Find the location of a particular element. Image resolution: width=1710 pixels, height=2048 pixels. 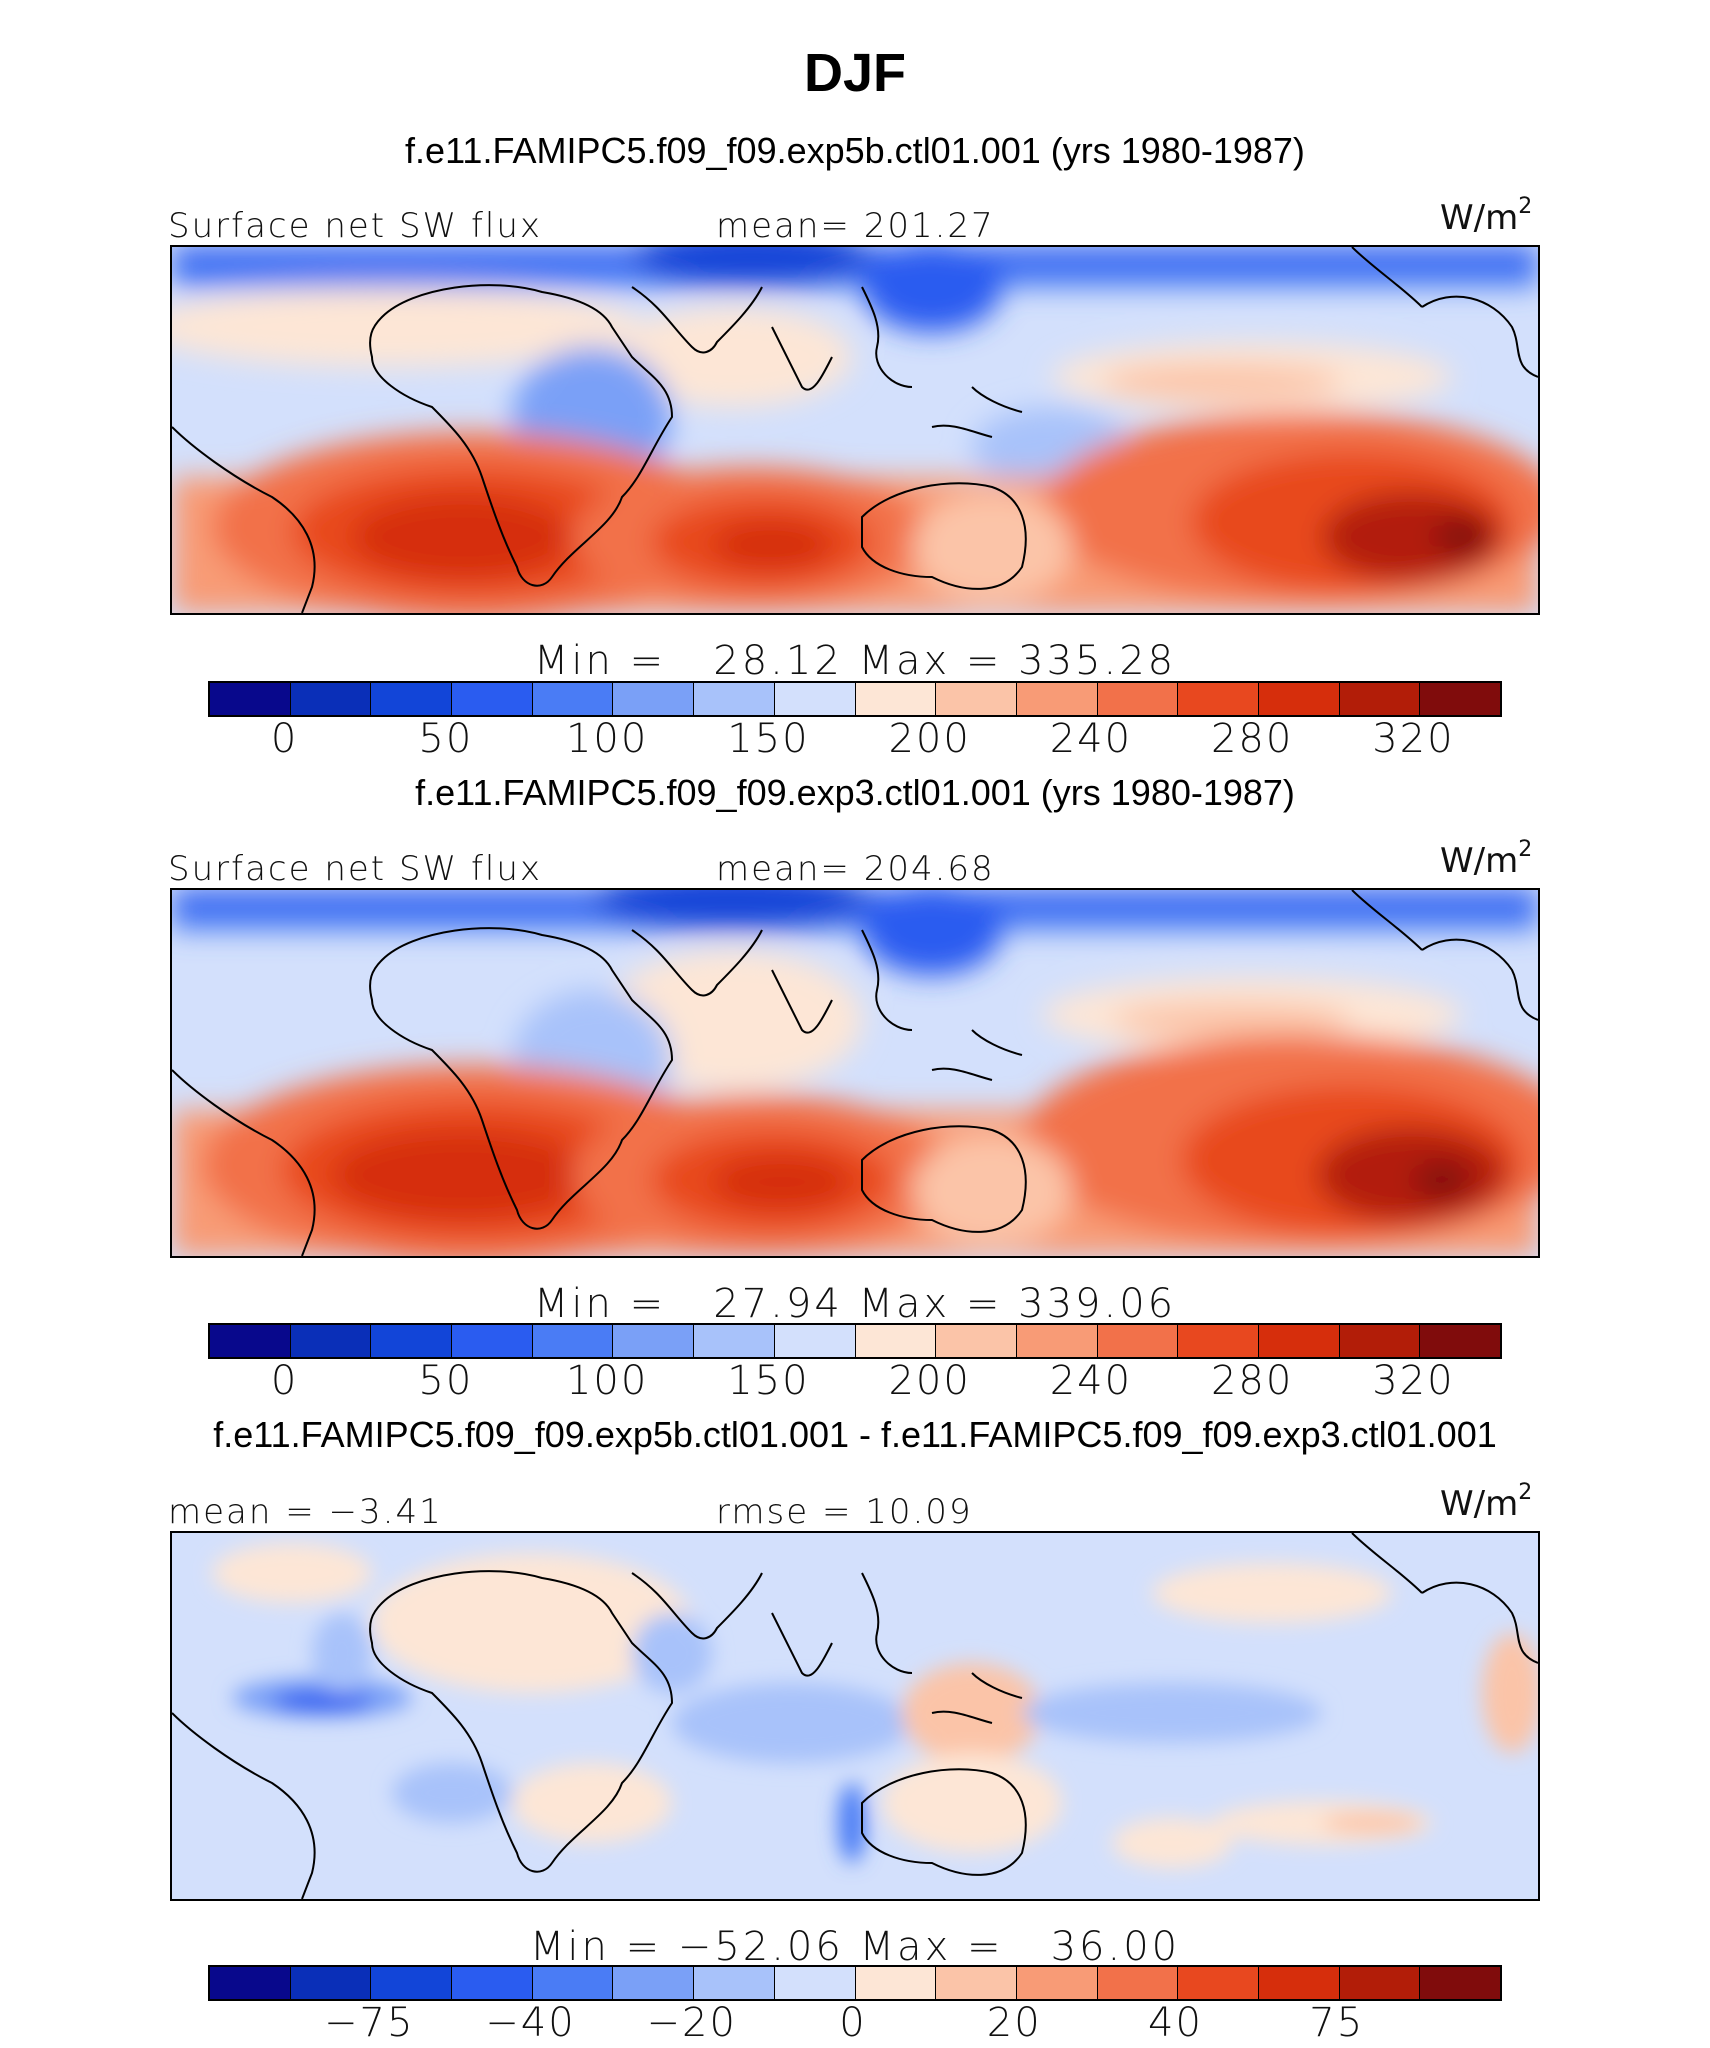

panel-3-contour-field is located at coordinates (855, 1716).